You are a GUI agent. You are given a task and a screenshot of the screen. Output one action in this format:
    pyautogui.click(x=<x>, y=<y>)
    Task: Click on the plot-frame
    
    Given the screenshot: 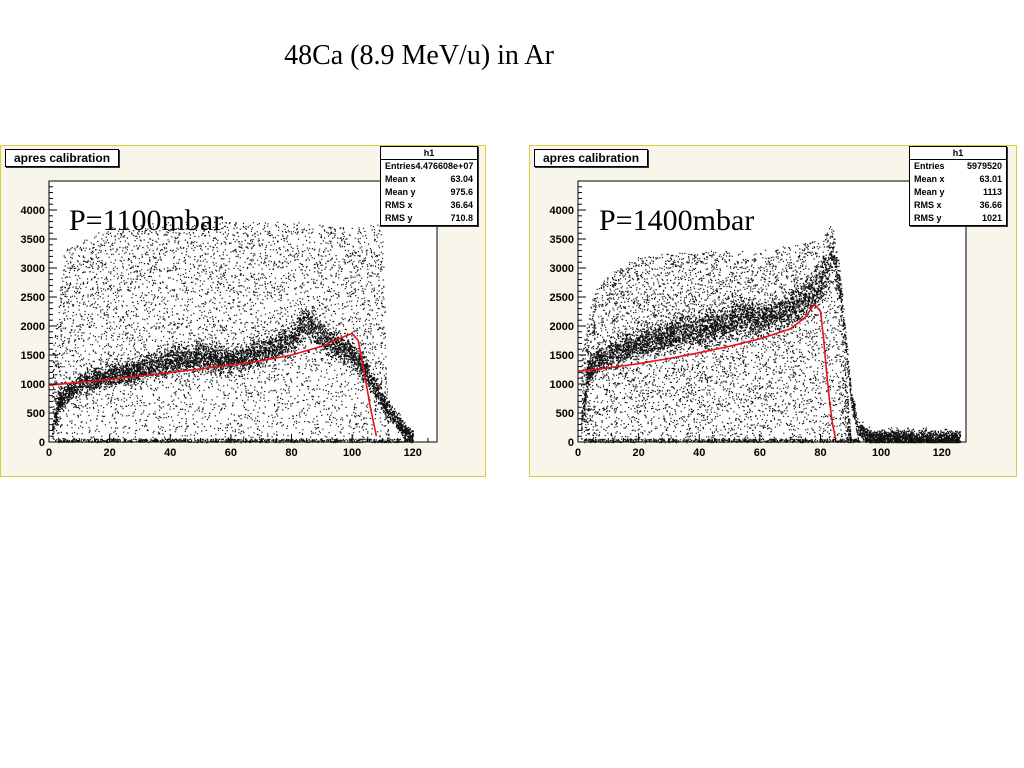 What is the action you would take?
    pyautogui.click(x=243, y=311)
    